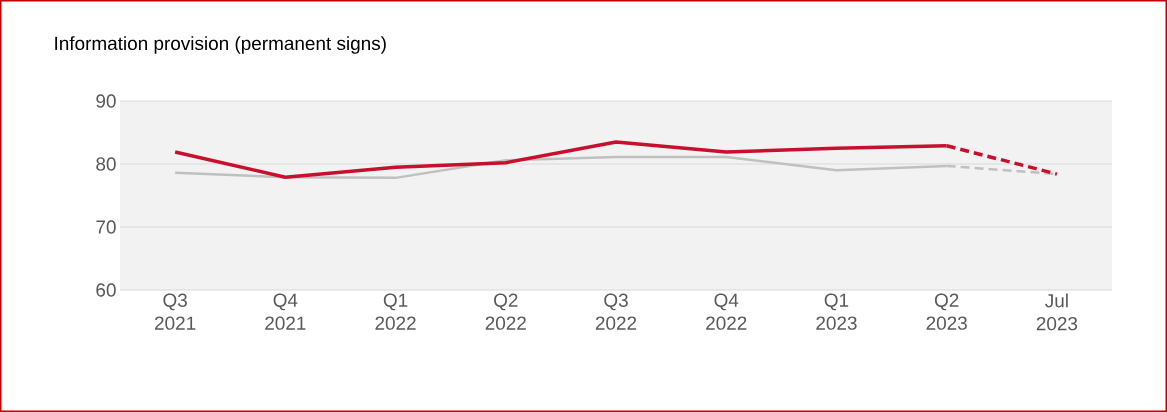  What do you see at coordinates (395, 311) in the screenshot?
I see `x-tick-label: Q1 2022` at bounding box center [395, 311].